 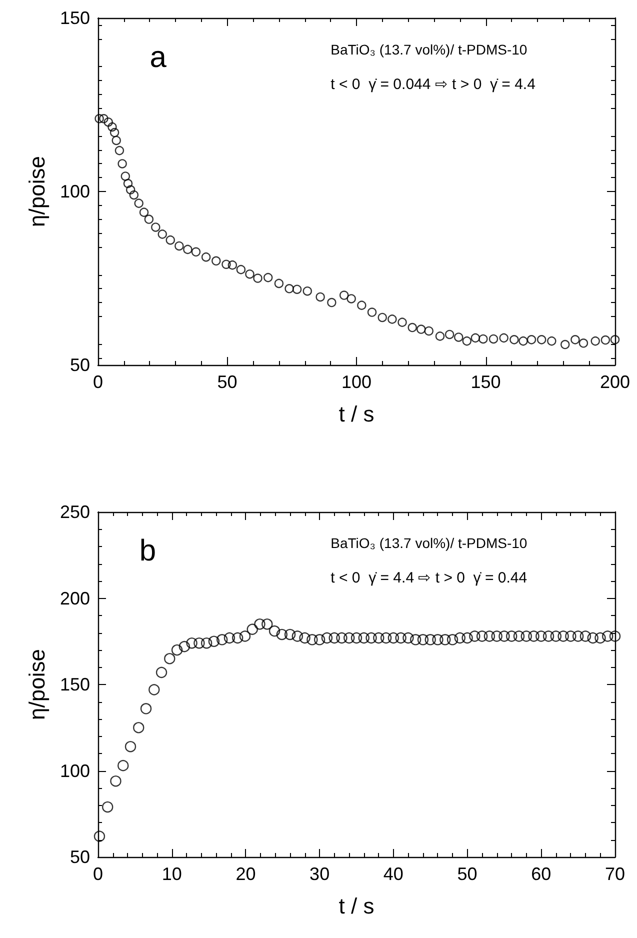 What do you see at coordinates (75, 512) in the screenshot?
I see `y-tick-label: 250` at bounding box center [75, 512].